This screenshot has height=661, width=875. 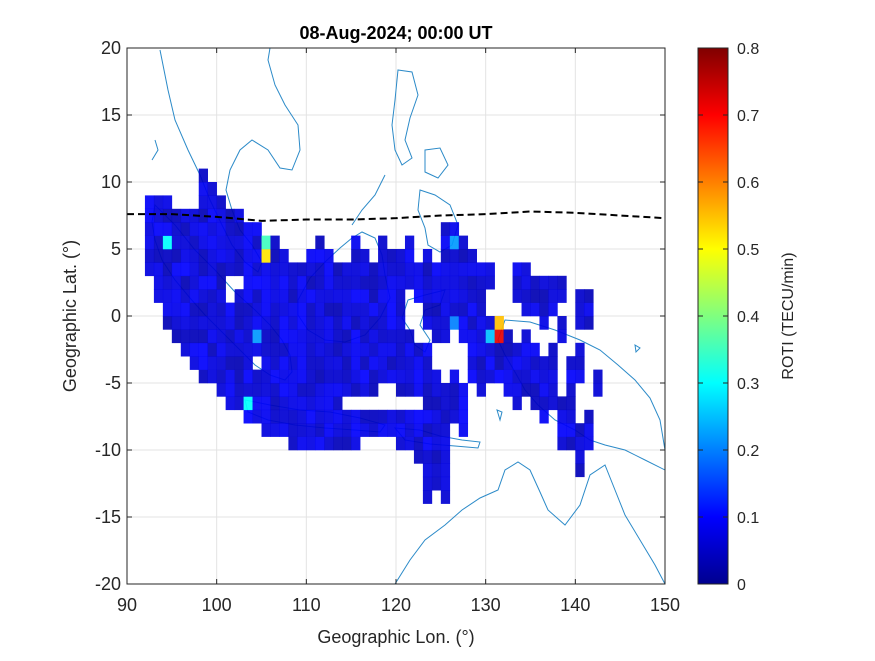 I want to click on y-tick-label: 0, so click(x=116, y=316).